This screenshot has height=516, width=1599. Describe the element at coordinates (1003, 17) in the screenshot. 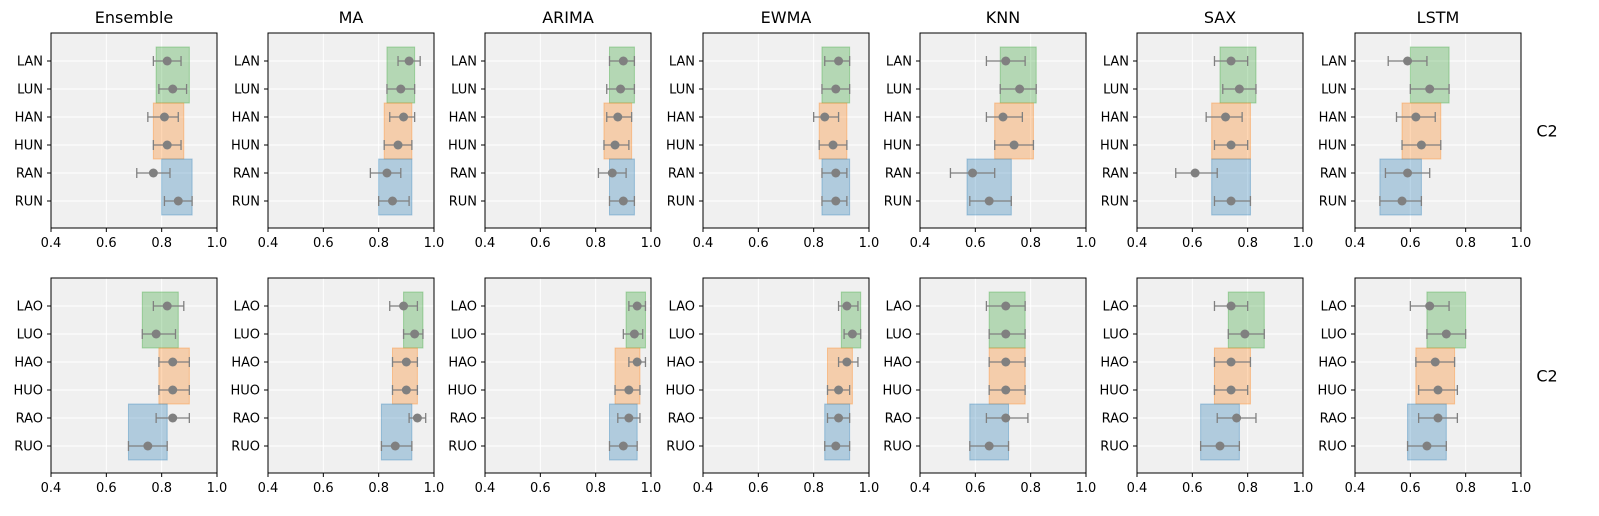

I see `panel-title: KNN` at that location.